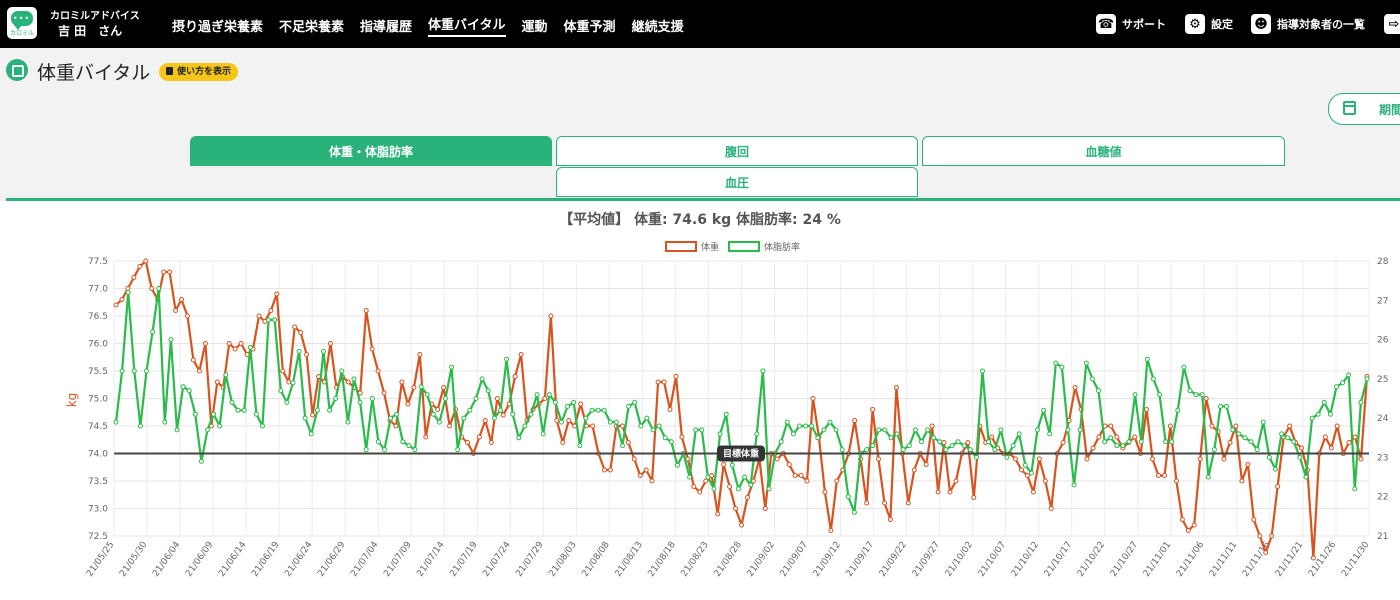 This screenshot has width=1400, height=600. Describe the element at coordinates (1103, 151) in the screenshot. I see `tab-blood-sugar: 血糖値` at that location.